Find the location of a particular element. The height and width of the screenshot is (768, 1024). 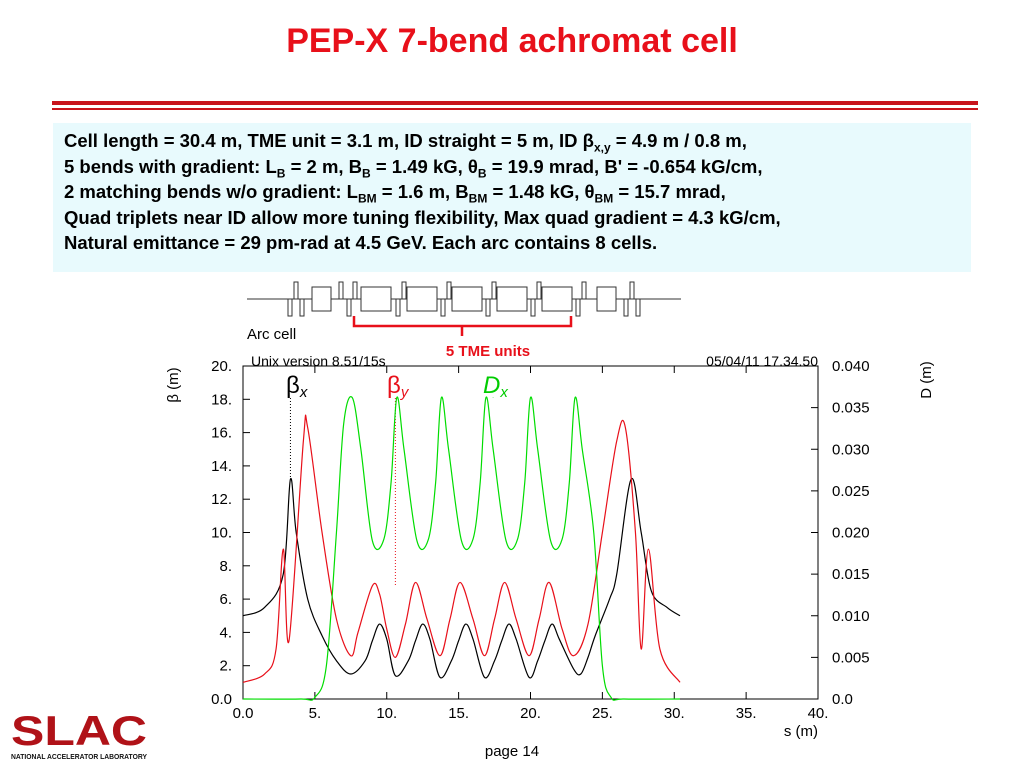

y-left-tick-label: 16. is located at coordinates (221, 433).